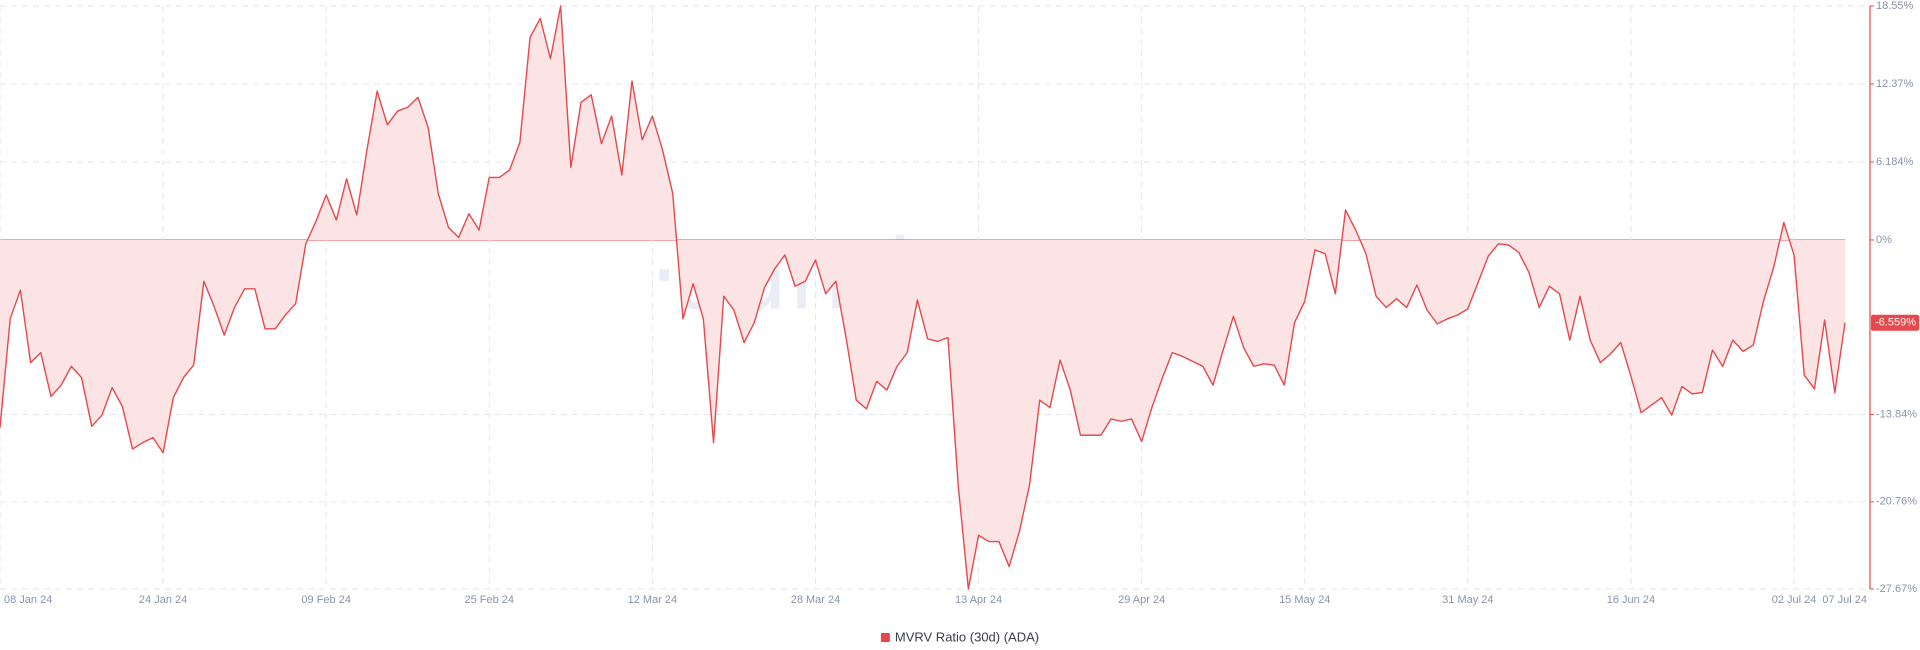 This screenshot has width=1920, height=650. I want to click on x-tick-label: 16 Jun 24, so click(1631, 600).